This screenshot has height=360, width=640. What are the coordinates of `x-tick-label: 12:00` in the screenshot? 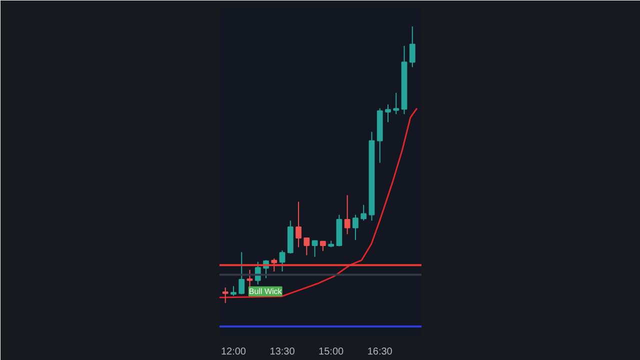 It's located at (233, 352).